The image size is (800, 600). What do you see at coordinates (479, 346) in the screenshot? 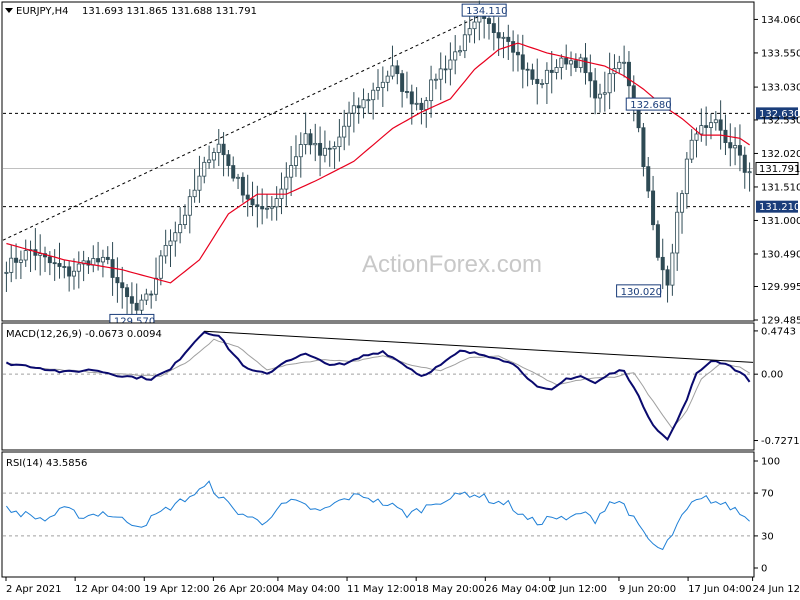
I see `macd-trendline` at bounding box center [479, 346].